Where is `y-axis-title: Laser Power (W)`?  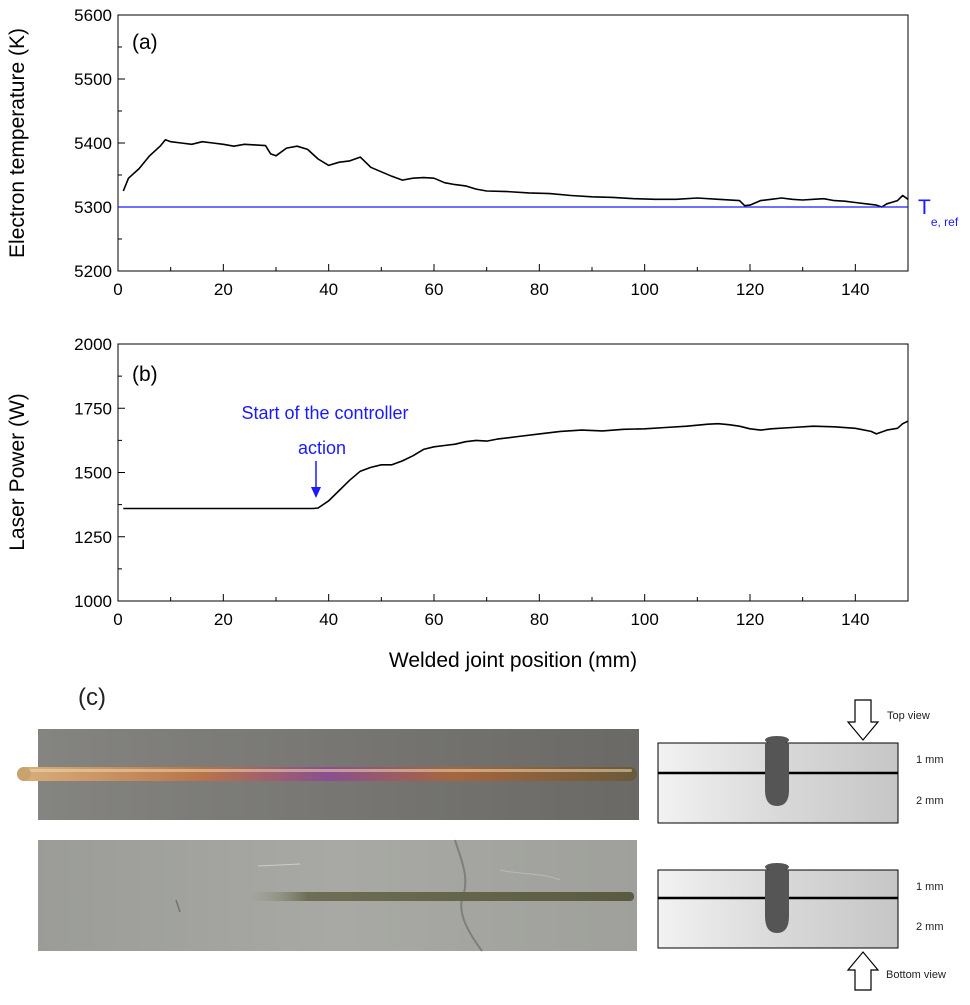
y-axis-title: Laser Power (W) is located at coordinates (17, 472).